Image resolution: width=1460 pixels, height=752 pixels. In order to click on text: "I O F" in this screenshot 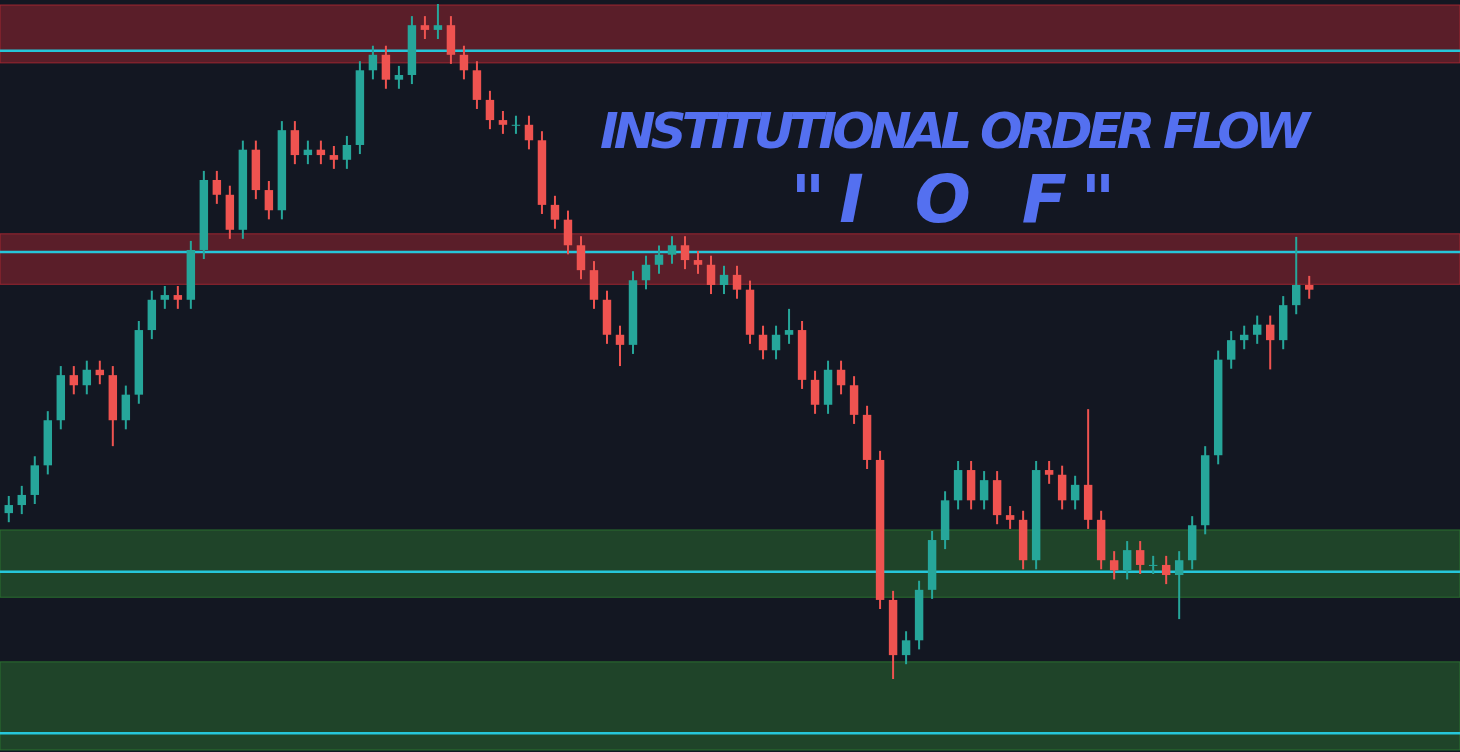, I will do `click(960, 199)`.